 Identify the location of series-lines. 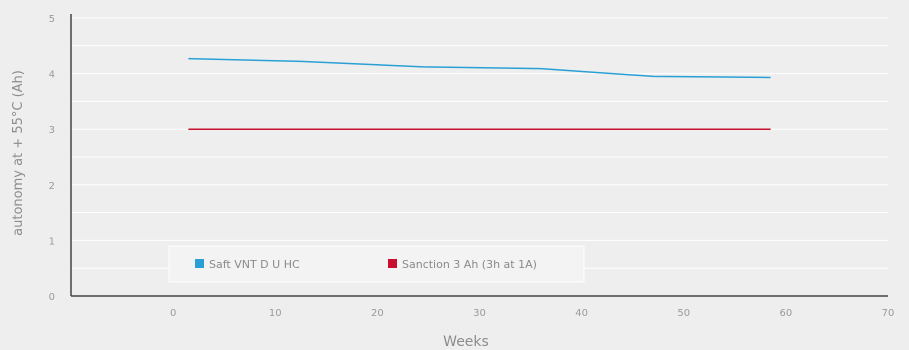
(479, 93).